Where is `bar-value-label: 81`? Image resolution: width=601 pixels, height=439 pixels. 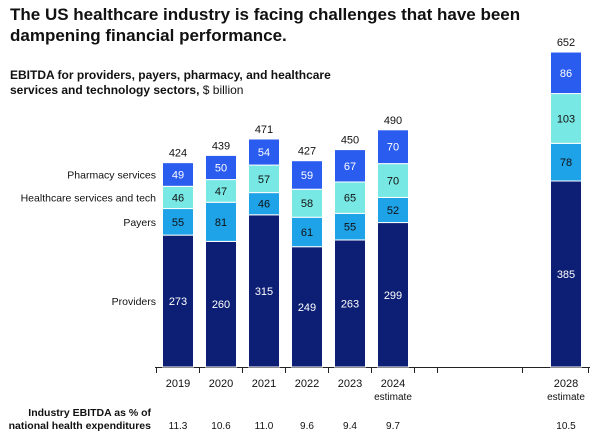
bar-value-label: 81 is located at coordinates (221, 223).